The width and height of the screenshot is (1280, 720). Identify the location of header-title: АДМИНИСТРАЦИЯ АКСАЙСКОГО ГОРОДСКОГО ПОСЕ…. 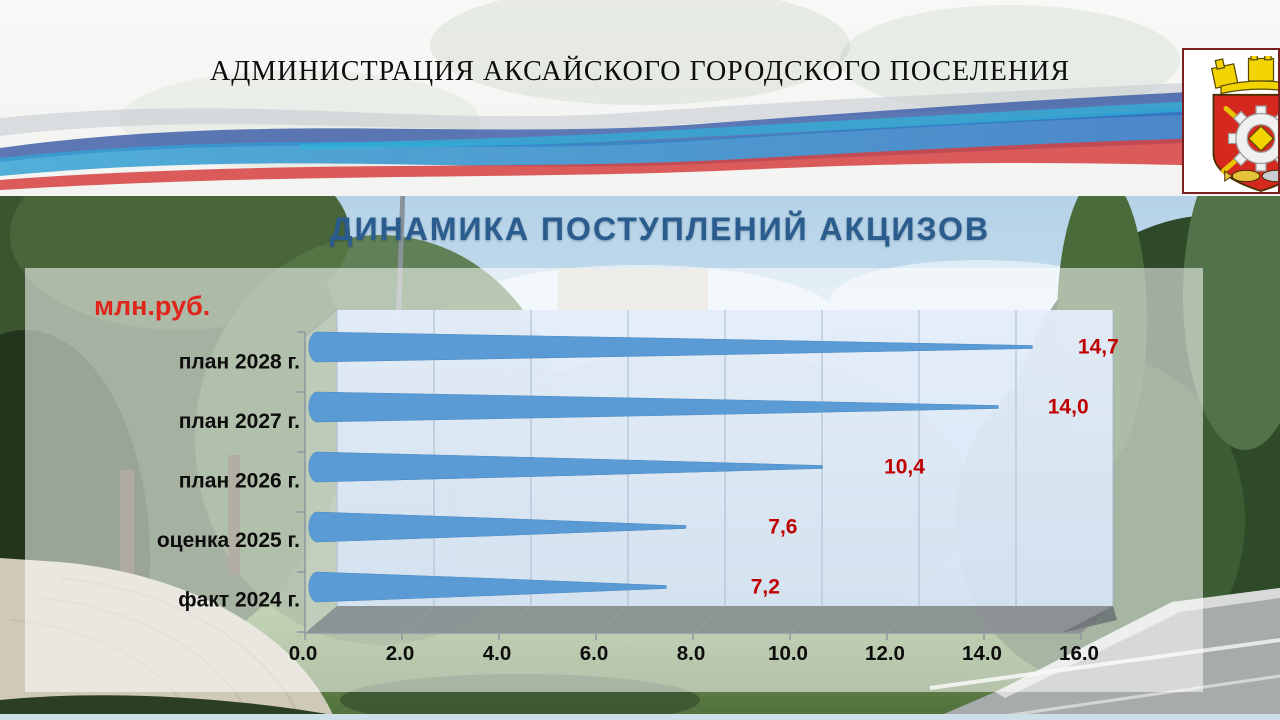
(640, 71).